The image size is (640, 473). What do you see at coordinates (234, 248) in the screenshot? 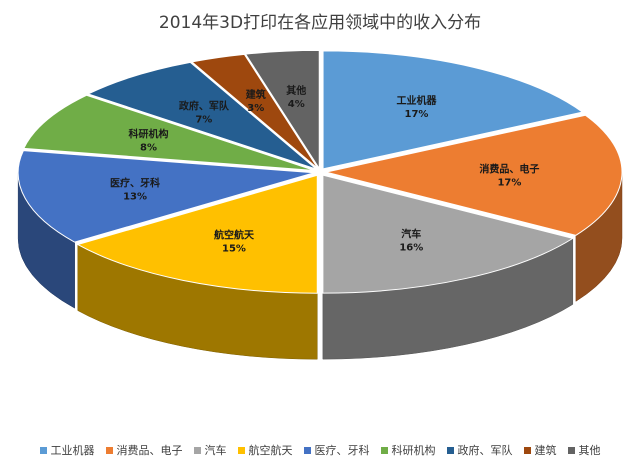
I see `slice-value-3: 15%` at bounding box center [234, 248].